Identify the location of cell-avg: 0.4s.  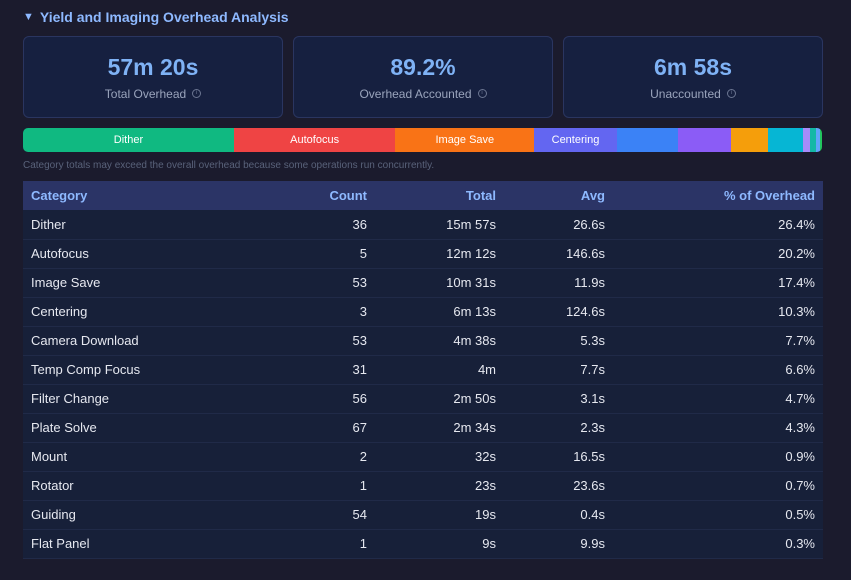
(592, 514).